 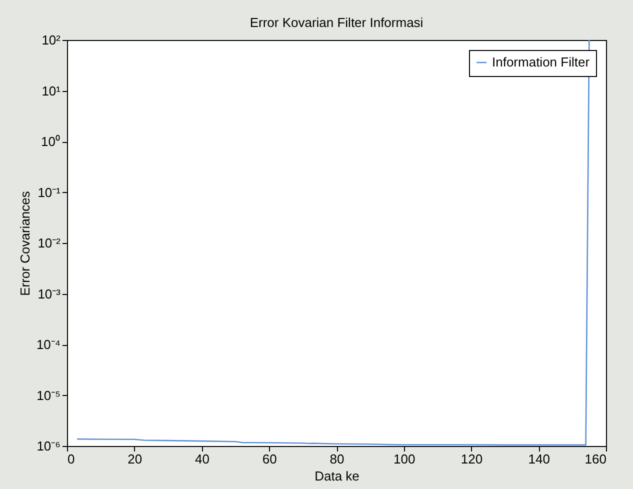 What do you see at coordinates (135, 459) in the screenshot?
I see `x-tick-label: 20` at bounding box center [135, 459].